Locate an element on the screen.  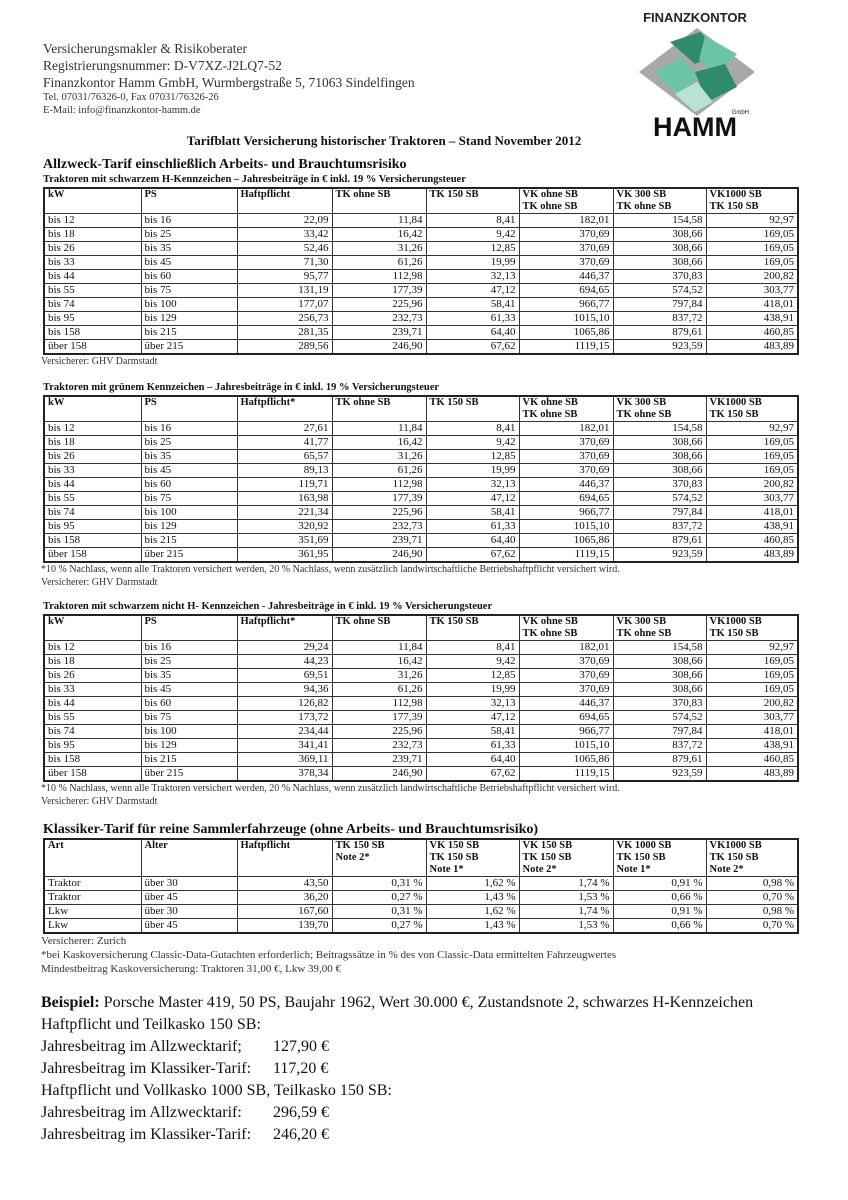
table-cell: 1015,10 is located at coordinates (566, 745).